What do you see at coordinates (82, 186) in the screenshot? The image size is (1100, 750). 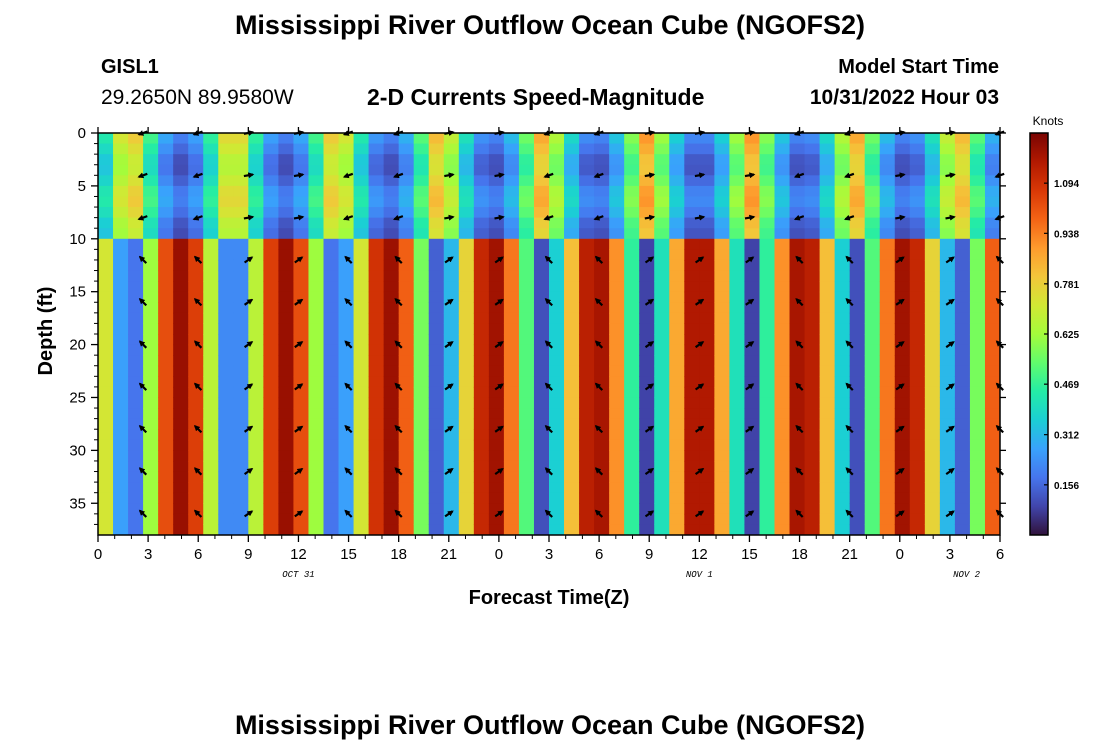 I see `y-tick-label: 5` at bounding box center [82, 186].